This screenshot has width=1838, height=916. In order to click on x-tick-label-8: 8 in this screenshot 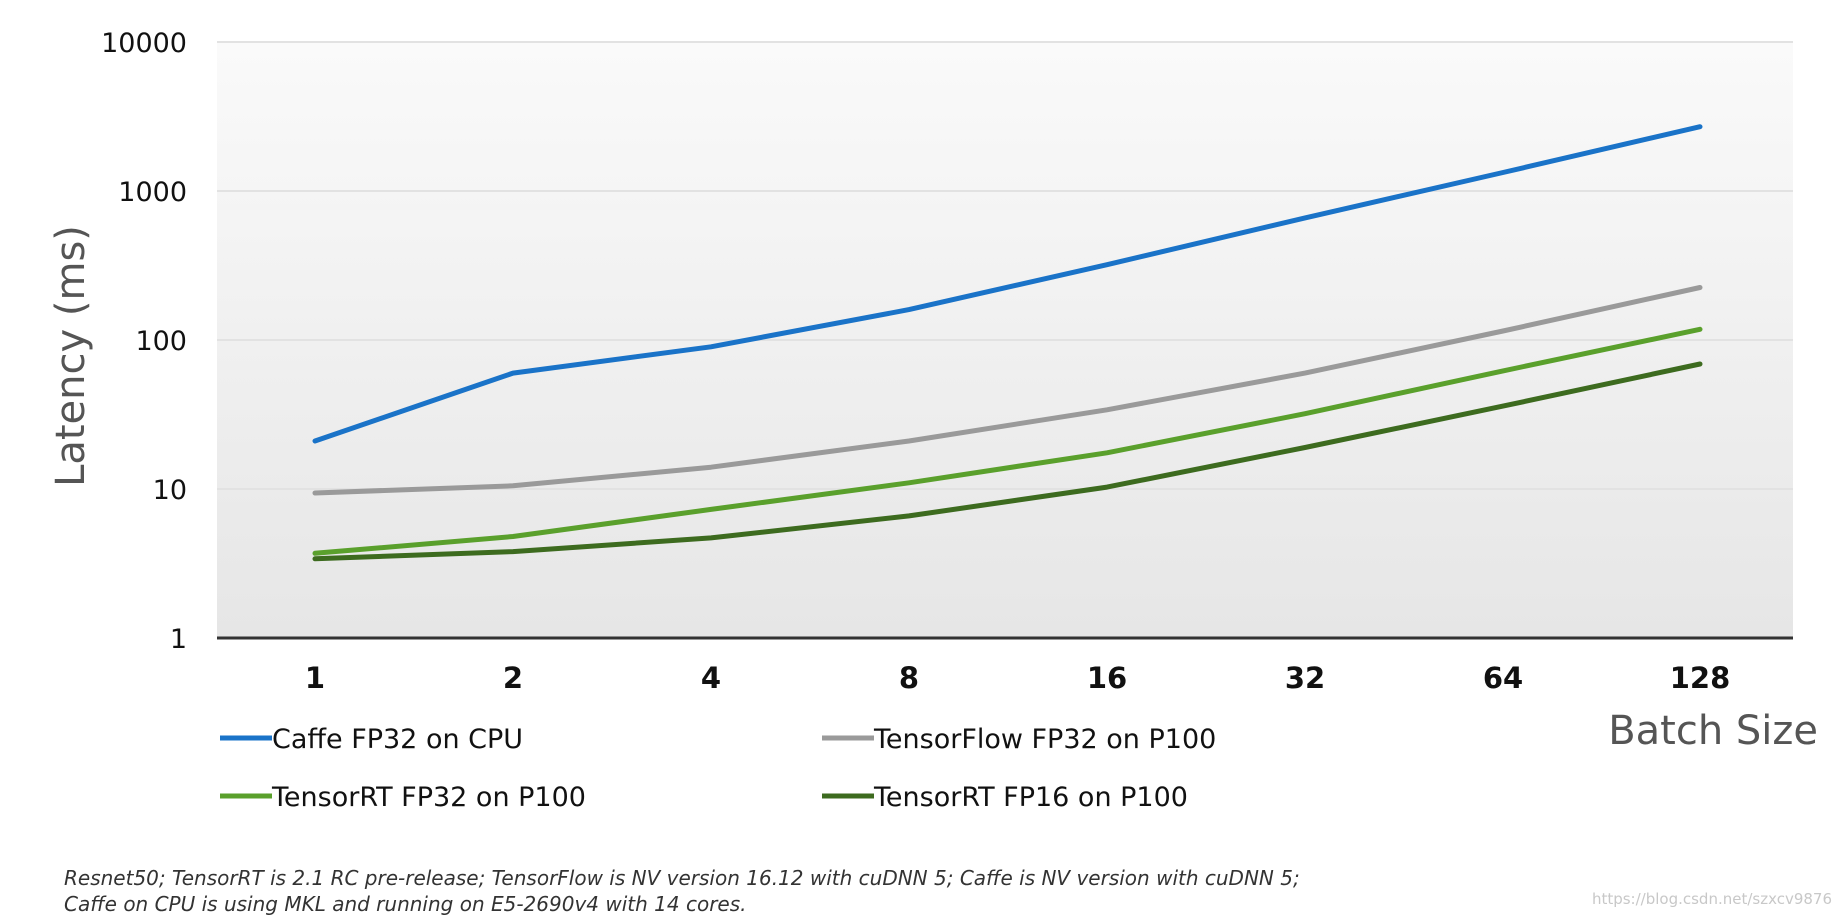, I will do `click(909, 678)`.